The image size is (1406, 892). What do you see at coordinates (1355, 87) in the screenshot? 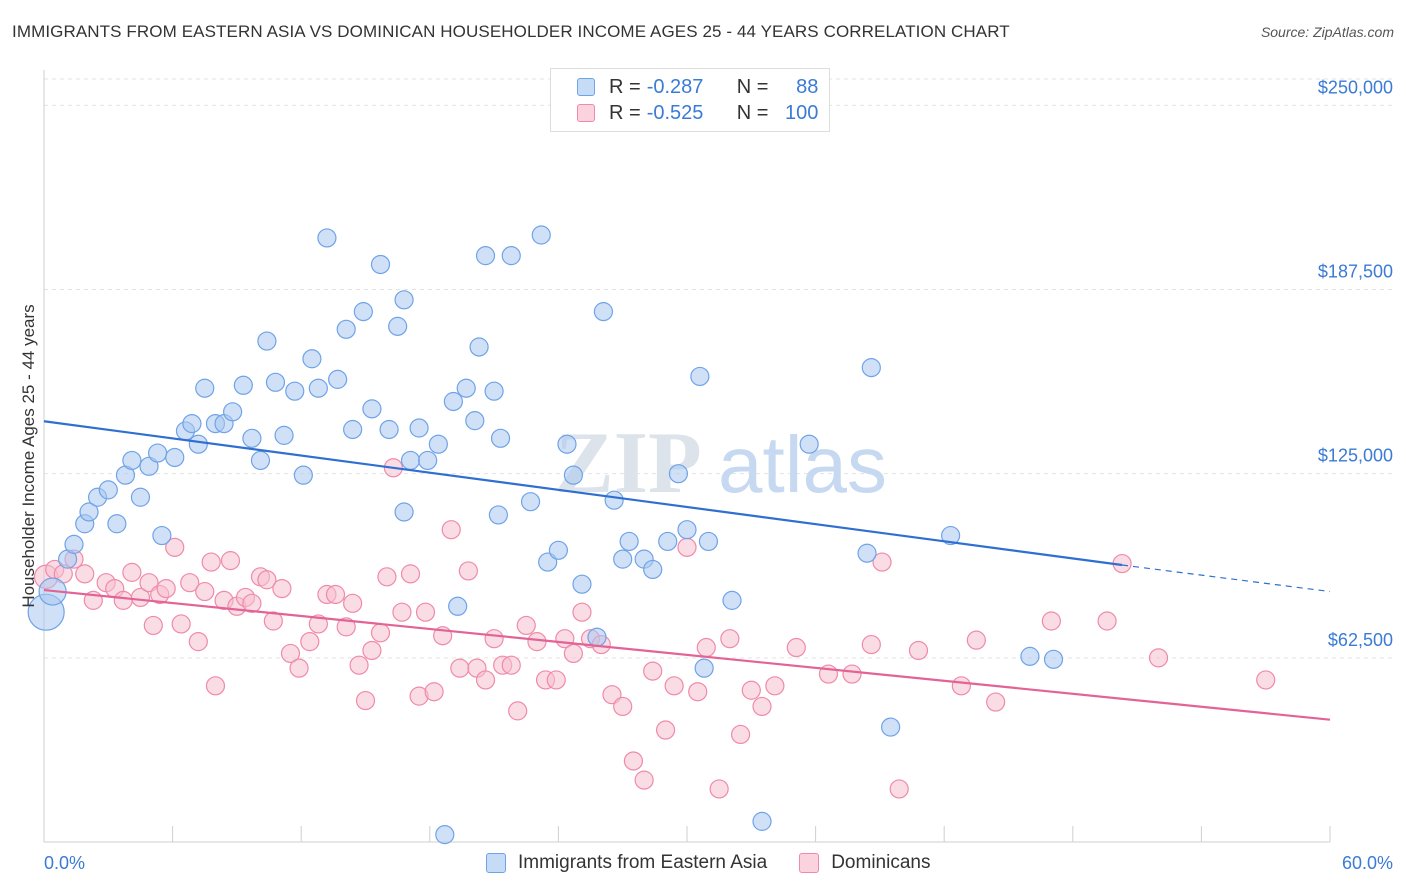
I see `y-tick-label: $250,000` at bounding box center [1355, 87].